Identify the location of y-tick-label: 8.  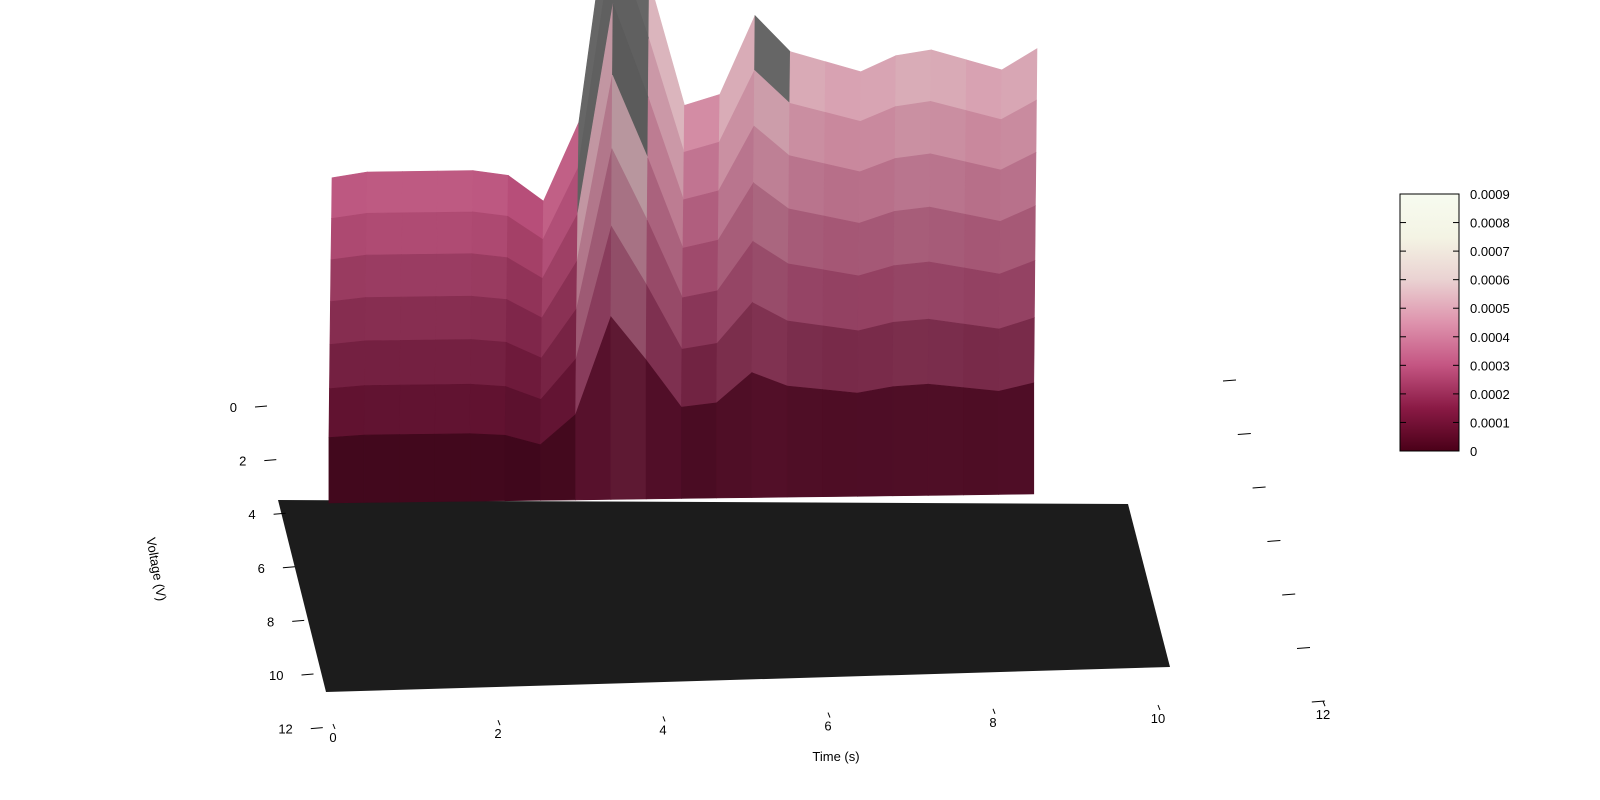
(270, 621).